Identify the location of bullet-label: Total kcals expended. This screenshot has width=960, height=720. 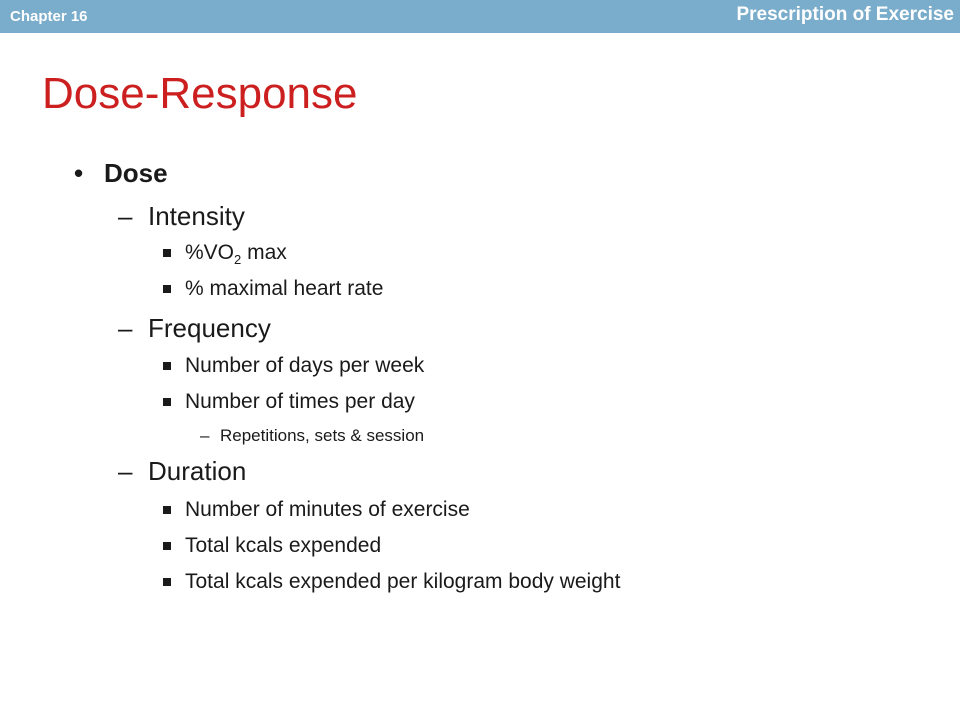
(283, 545).